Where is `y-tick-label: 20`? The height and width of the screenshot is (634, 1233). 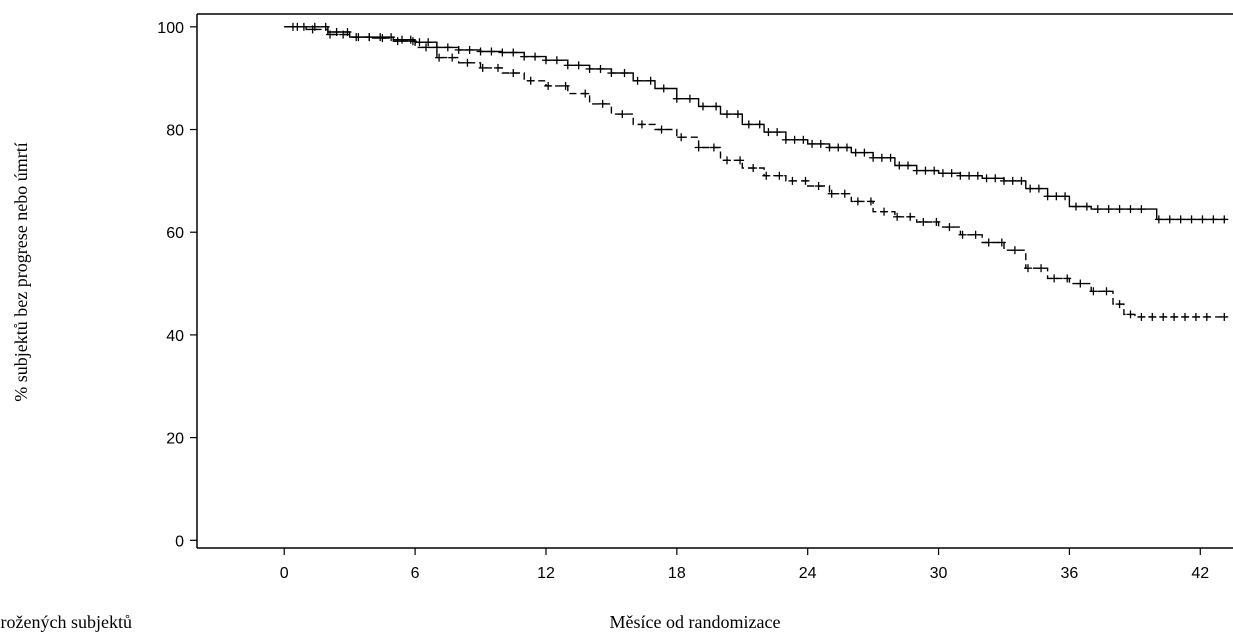
y-tick-label: 20 is located at coordinates (175, 439).